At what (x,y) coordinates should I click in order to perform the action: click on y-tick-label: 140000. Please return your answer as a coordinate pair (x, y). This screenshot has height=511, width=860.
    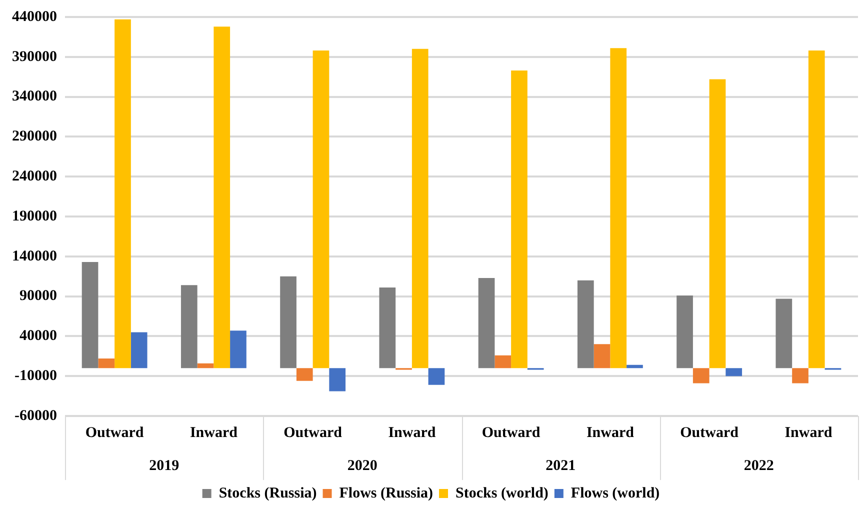
    Looking at the image, I should click on (34, 256).